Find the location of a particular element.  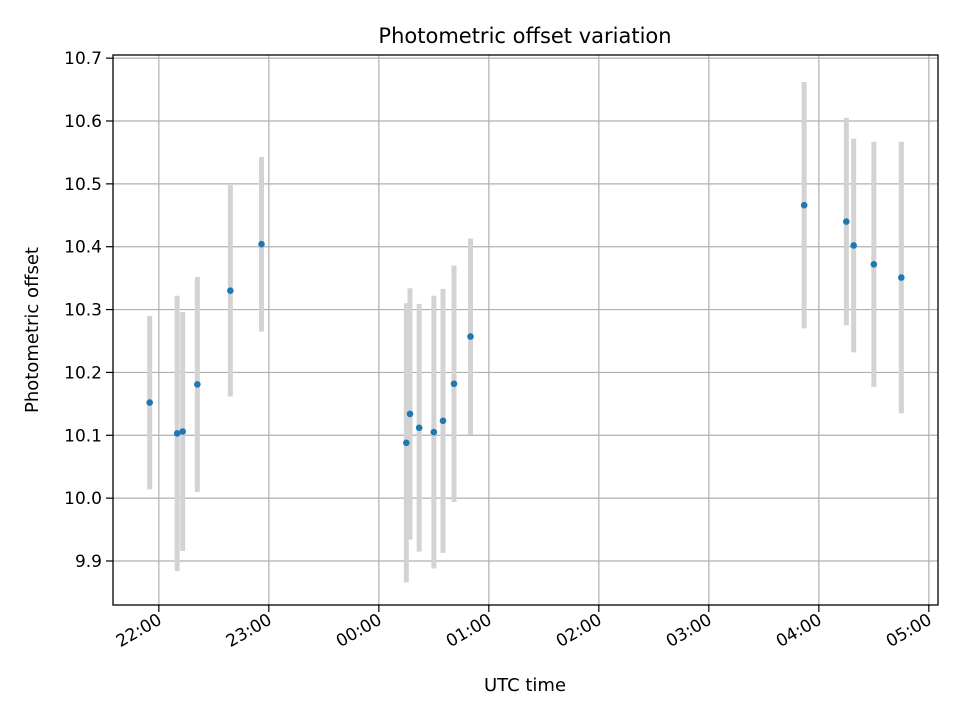

y-tick-label: 10.5 is located at coordinates (83, 185).